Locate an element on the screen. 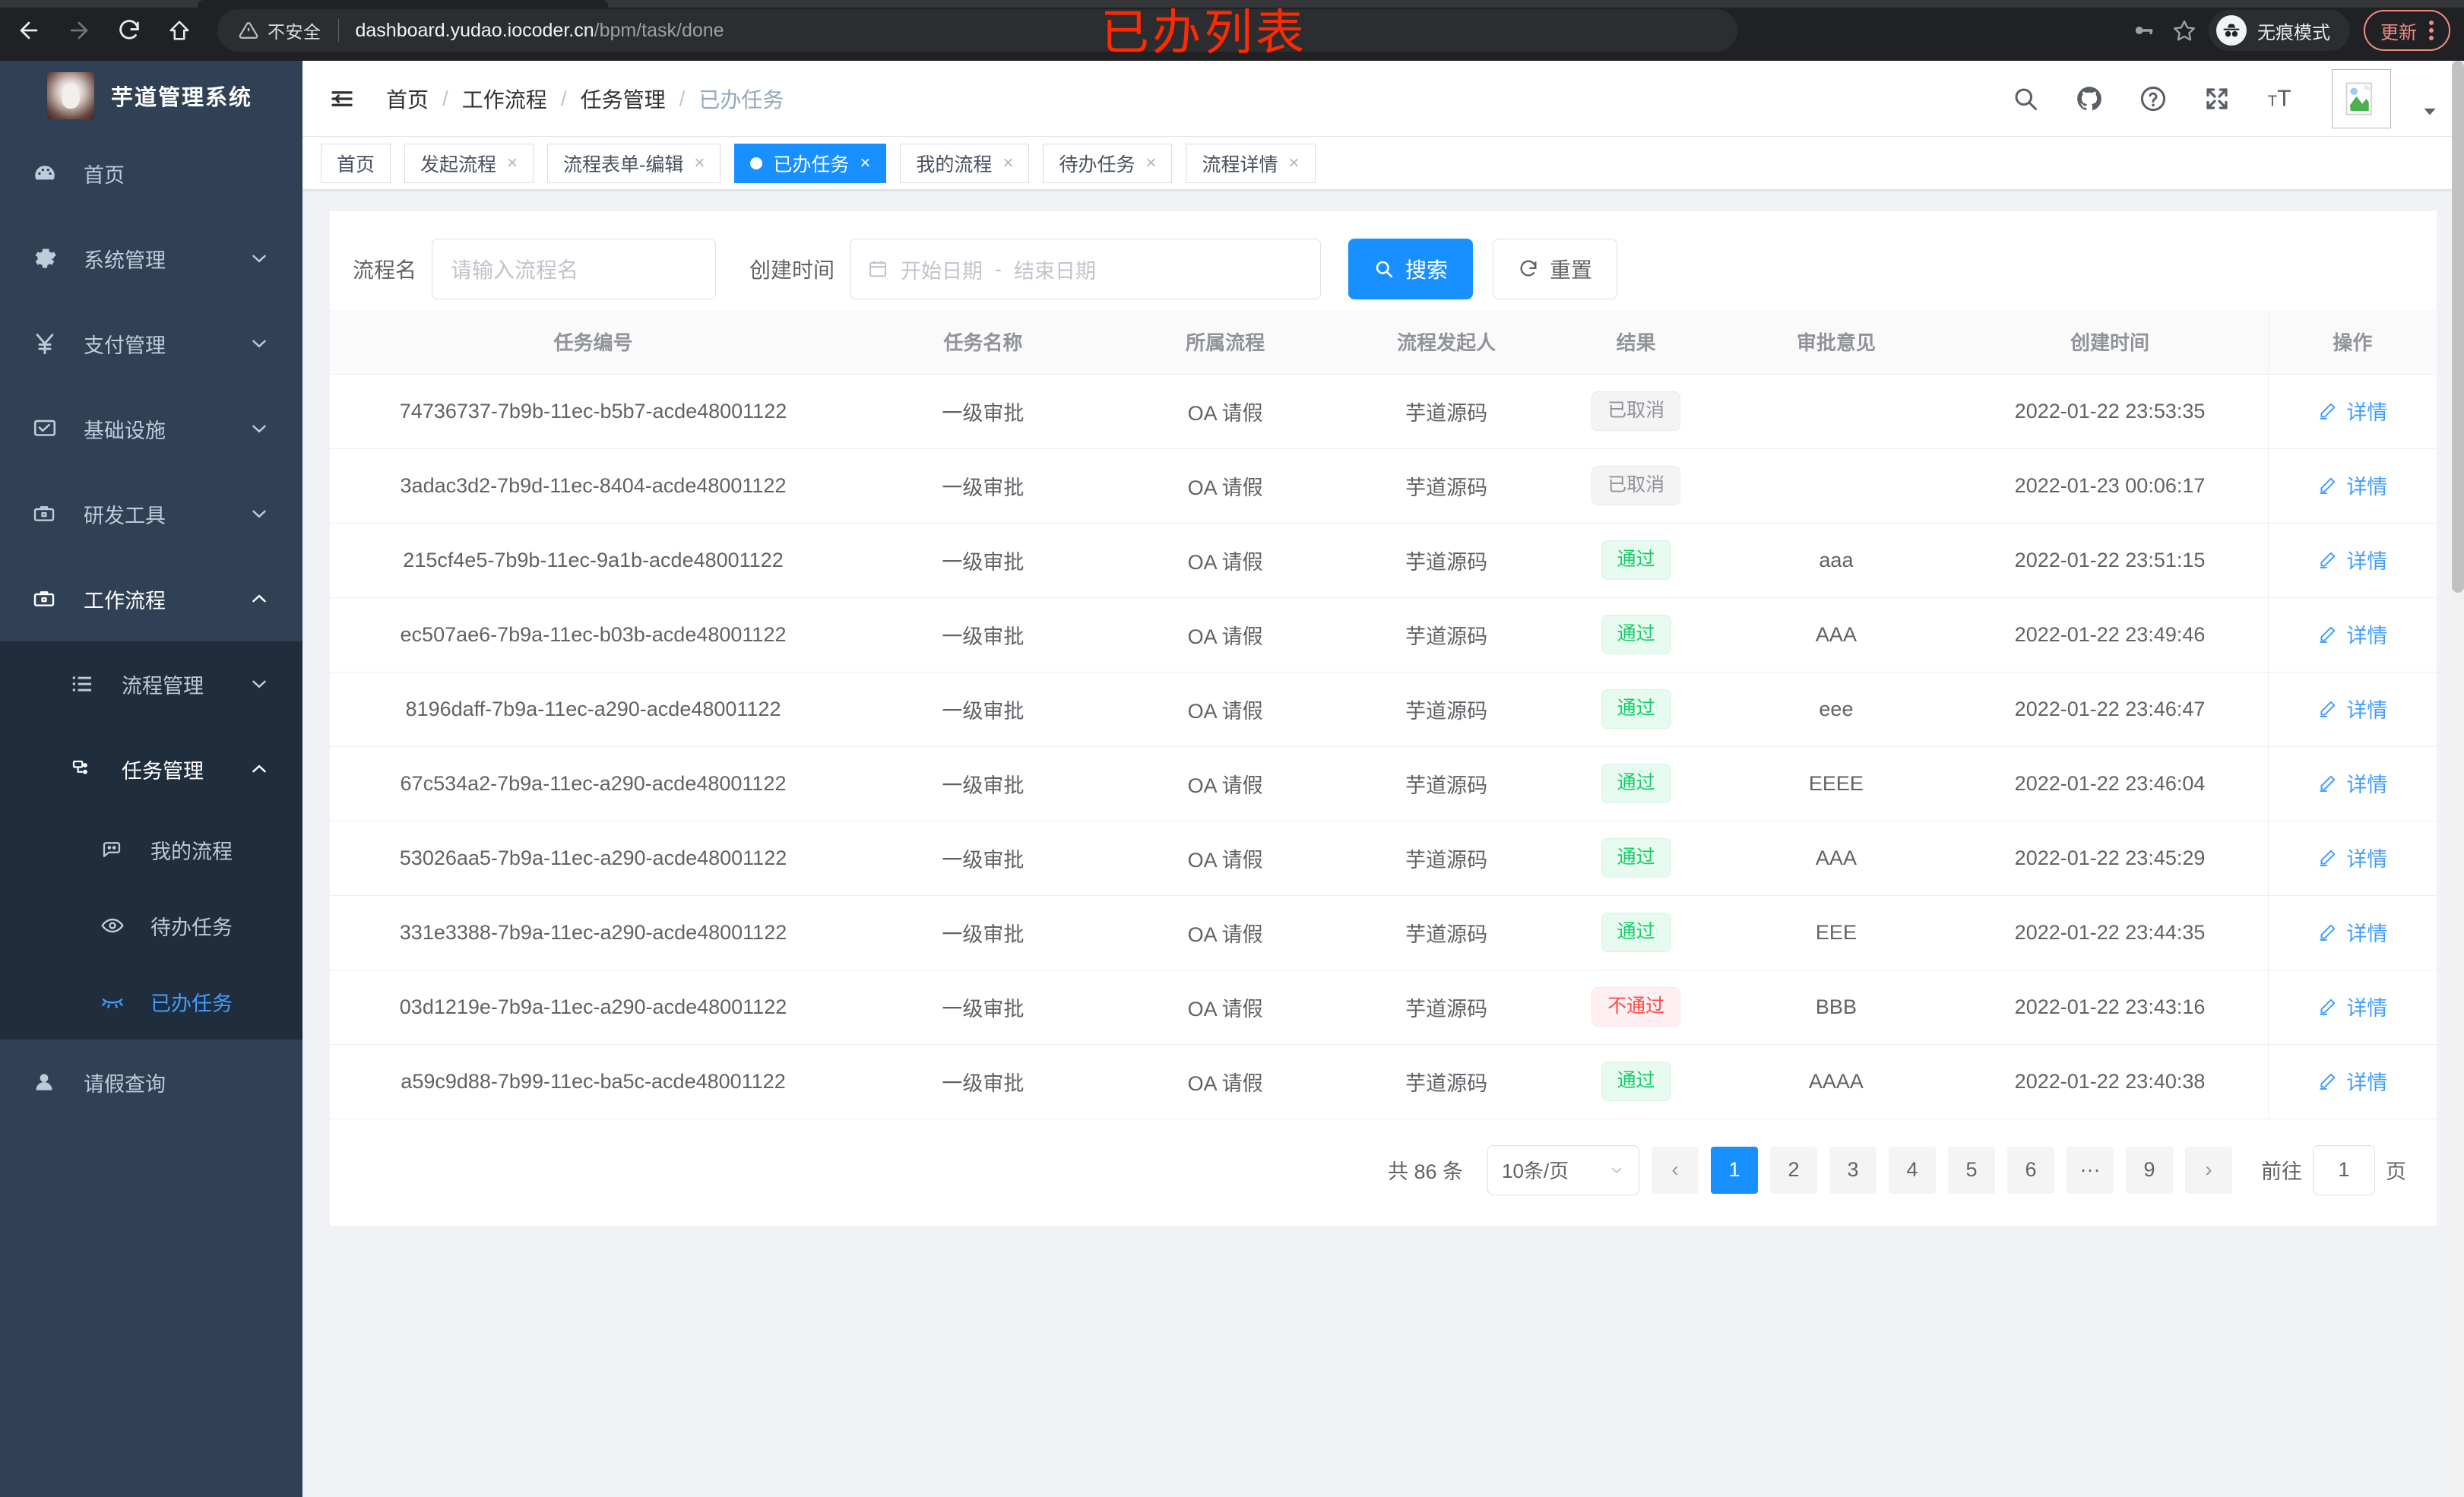 Image resolution: width=2464 pixels, height=1497 pixels. caret-down-icon is located at coordinates (2431, 98).